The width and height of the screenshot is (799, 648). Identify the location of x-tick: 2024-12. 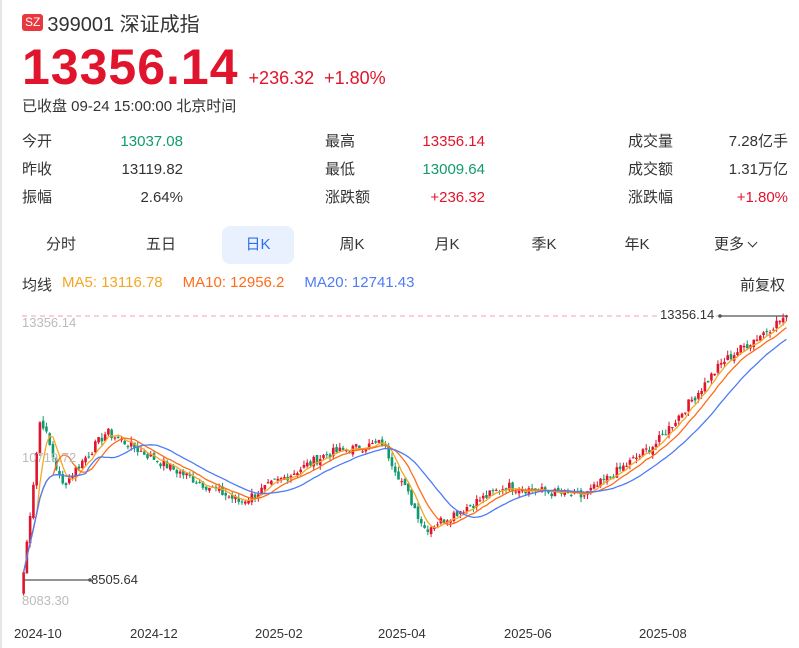
(154, 633).